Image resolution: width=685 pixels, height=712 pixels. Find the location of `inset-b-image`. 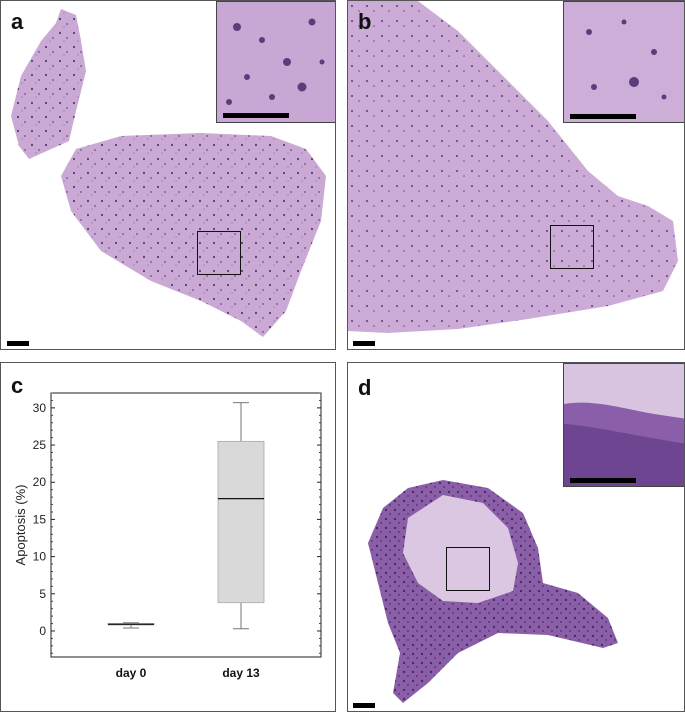

inset-b-image is located at coordinates (624, 62).